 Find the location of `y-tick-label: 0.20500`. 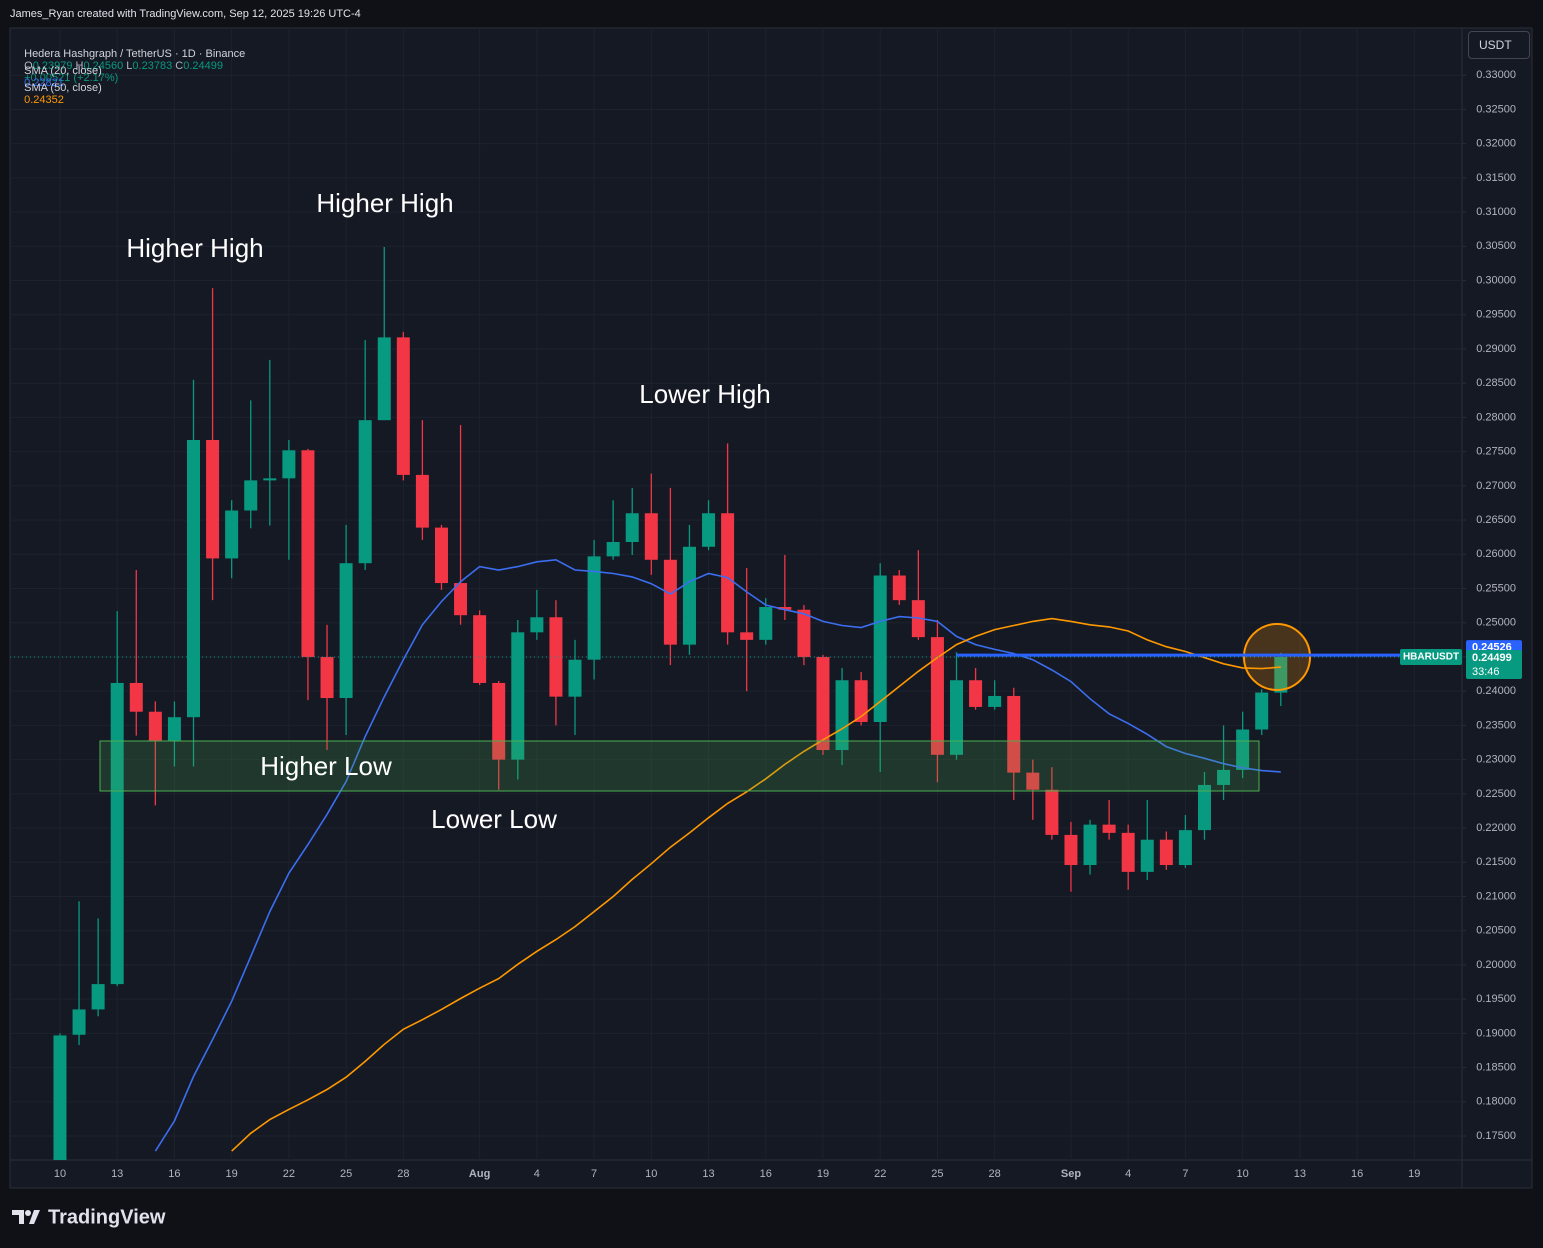

y-tick-label: 0.20500 is located at coordinates (1496, 931).